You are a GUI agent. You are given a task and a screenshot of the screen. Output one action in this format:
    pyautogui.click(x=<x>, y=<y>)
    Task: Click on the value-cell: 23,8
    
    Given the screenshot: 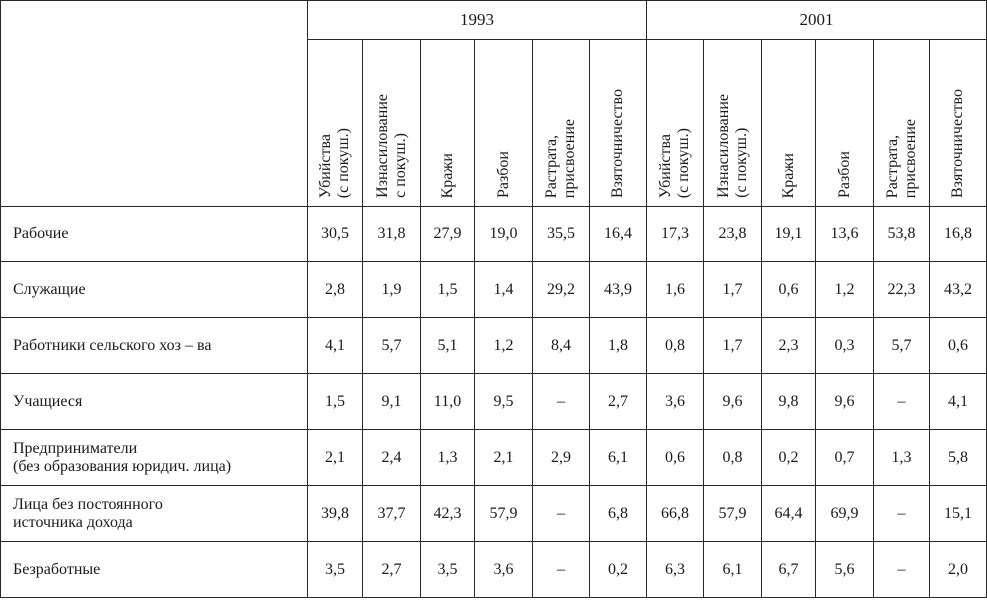 What is the action you would take?
    pyautogui.click(x=733, y=234)
    